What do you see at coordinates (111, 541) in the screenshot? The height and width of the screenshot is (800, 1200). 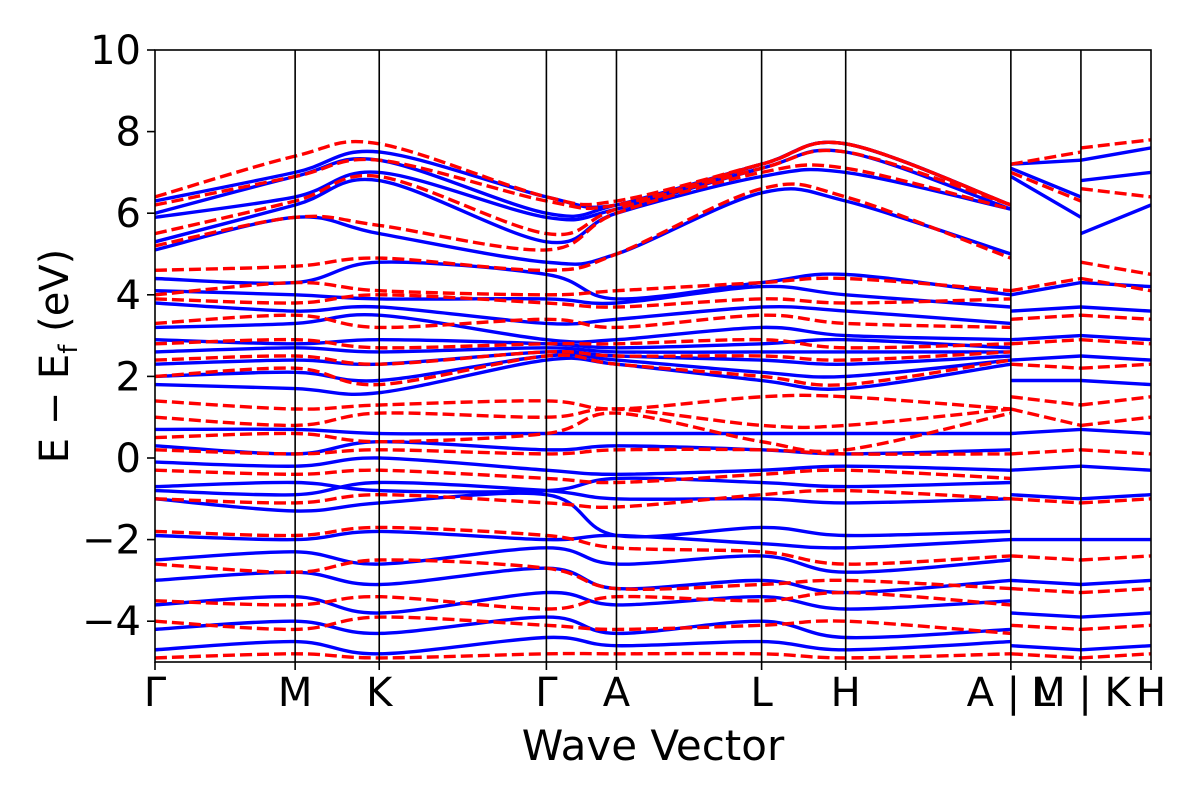 I see `y-tick-label: −2` at bounding box center [111, 541].